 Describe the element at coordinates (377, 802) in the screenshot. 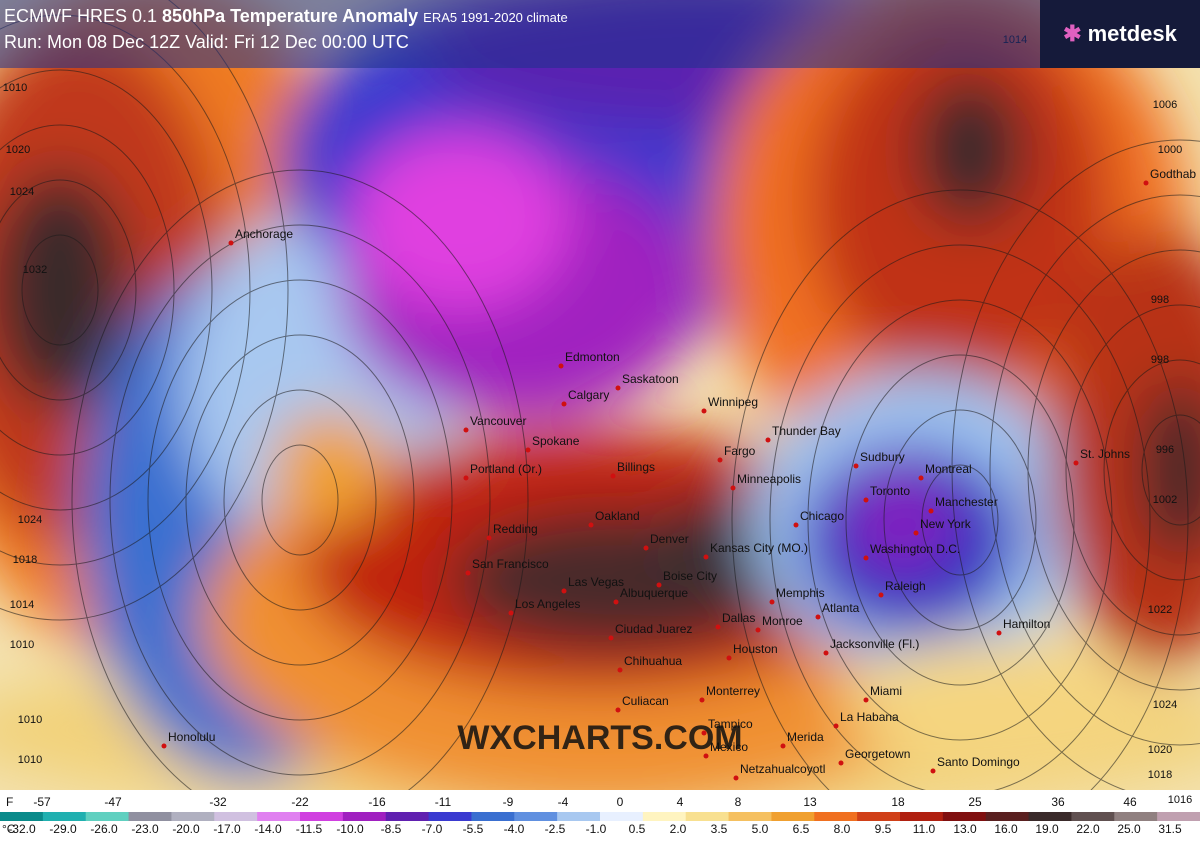

I see `legend-f-label: -16` at that location.